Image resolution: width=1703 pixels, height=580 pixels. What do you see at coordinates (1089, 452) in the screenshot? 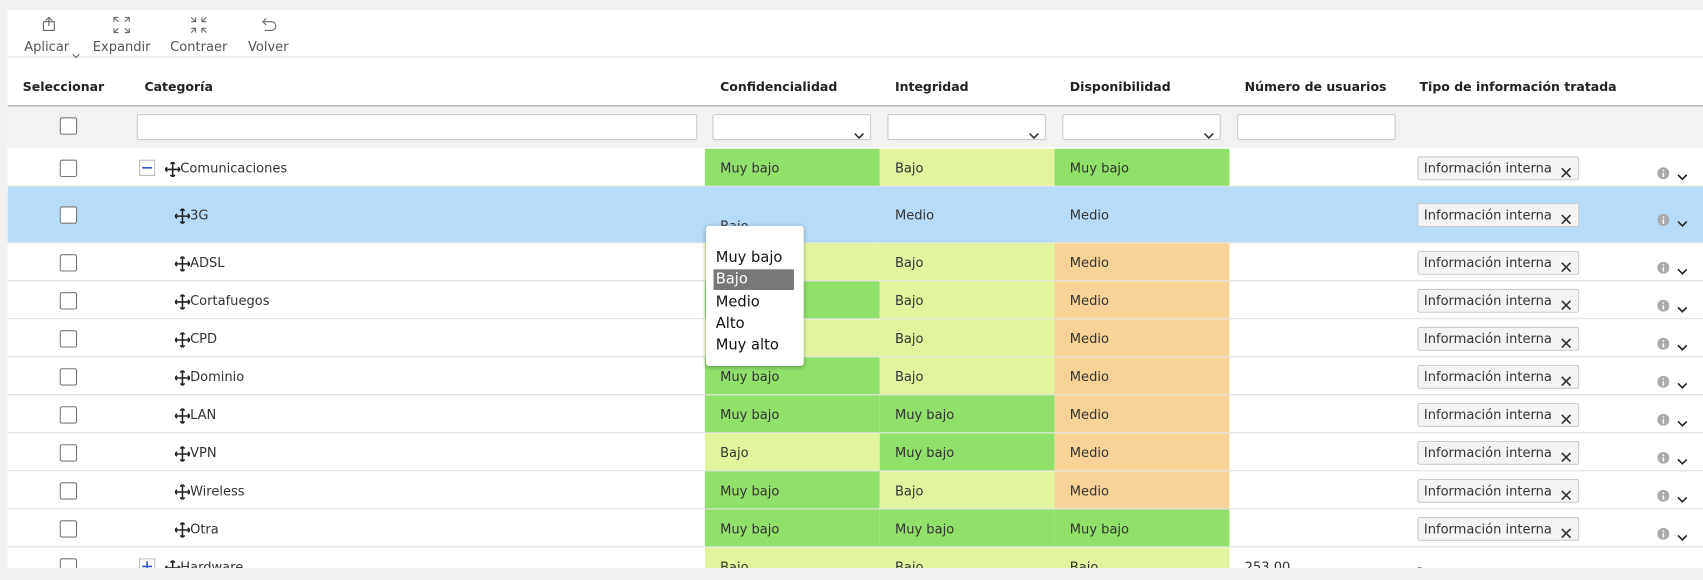
I see `level-value: Medio` at bounding box center [1089, 452].